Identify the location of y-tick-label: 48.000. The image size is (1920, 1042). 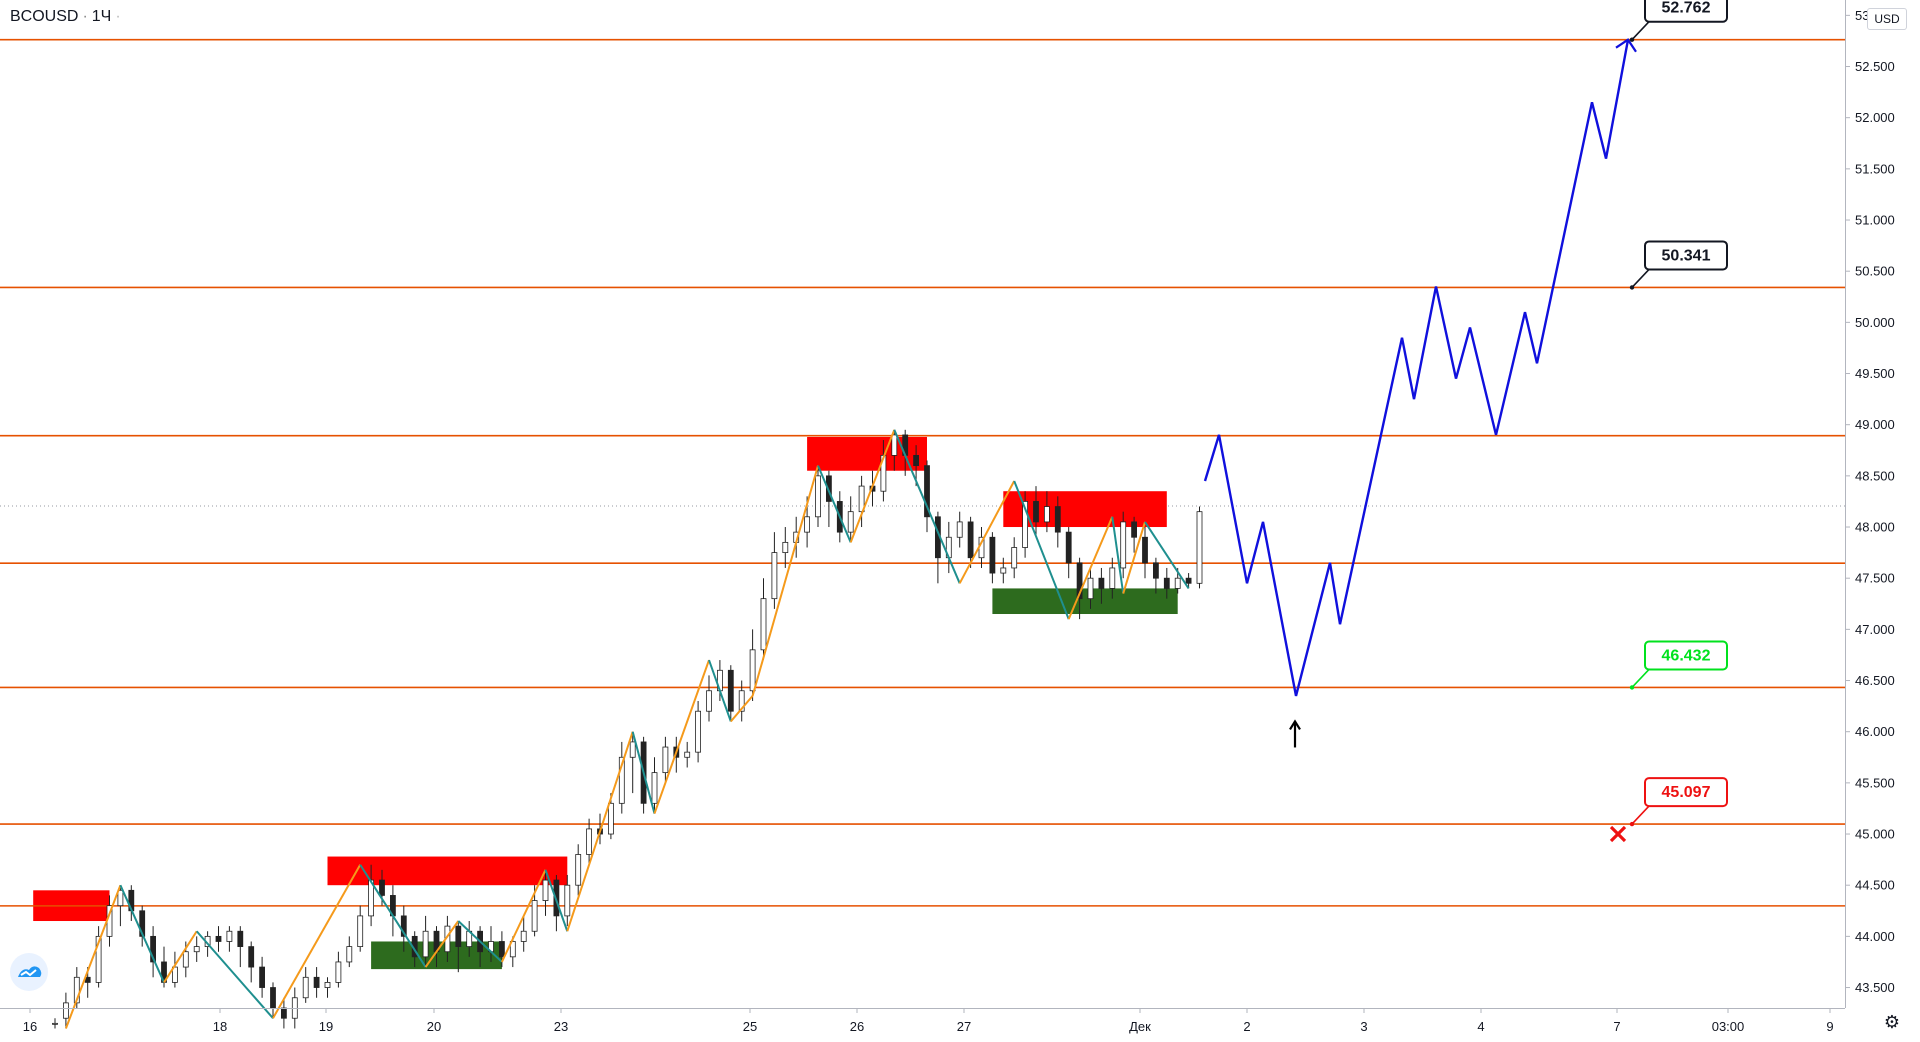
(1875, 527).